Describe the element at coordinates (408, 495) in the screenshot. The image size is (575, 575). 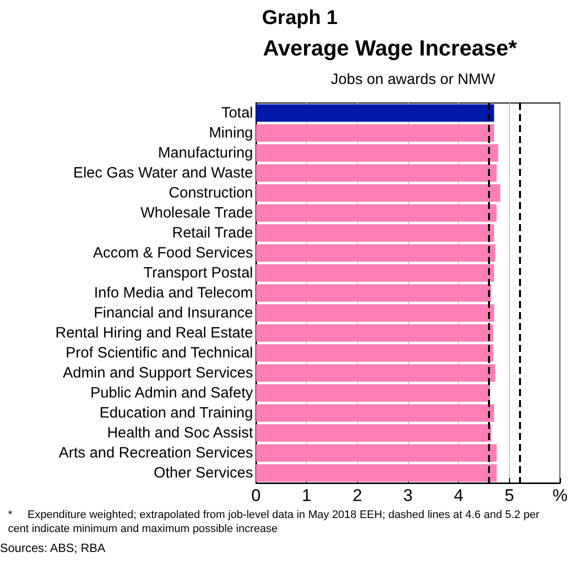
I see `x-tick-label: 3` at that location.